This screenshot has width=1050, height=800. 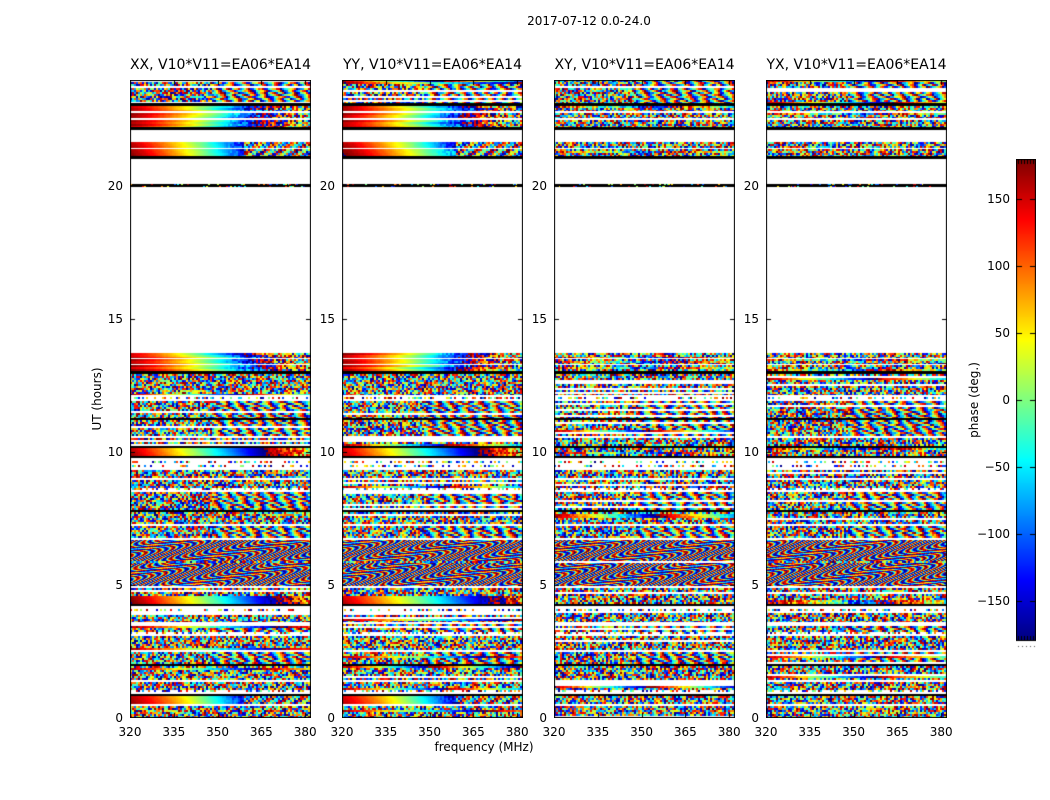 What do you see at coordinates (220, 65) in the screenshot?
I see `panel-title-xx: XX, V10*V11=EA06*EA14` at bounding box center [220, 65].